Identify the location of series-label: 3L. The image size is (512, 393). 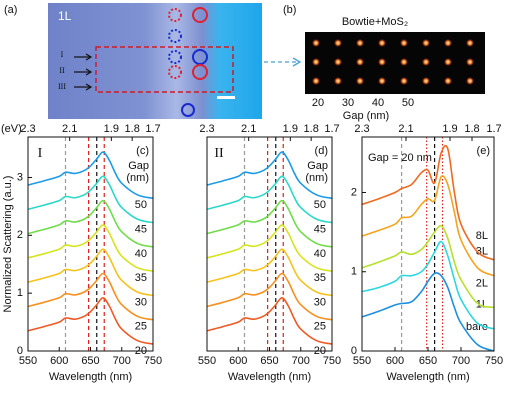
(482, 252).